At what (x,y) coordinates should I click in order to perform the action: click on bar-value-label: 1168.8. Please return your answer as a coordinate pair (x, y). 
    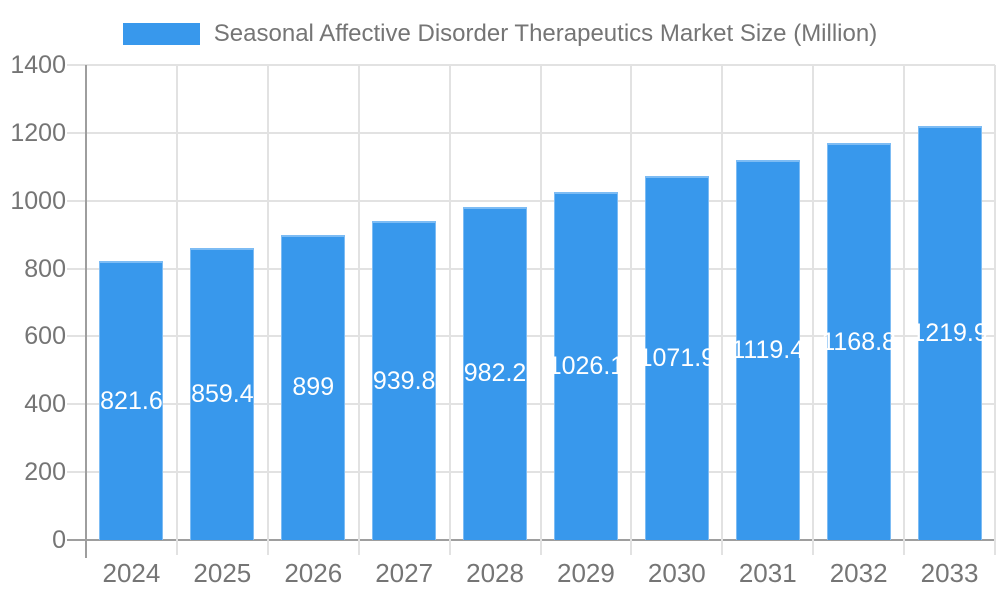
    Looking at the image, I should click on (858, 341).